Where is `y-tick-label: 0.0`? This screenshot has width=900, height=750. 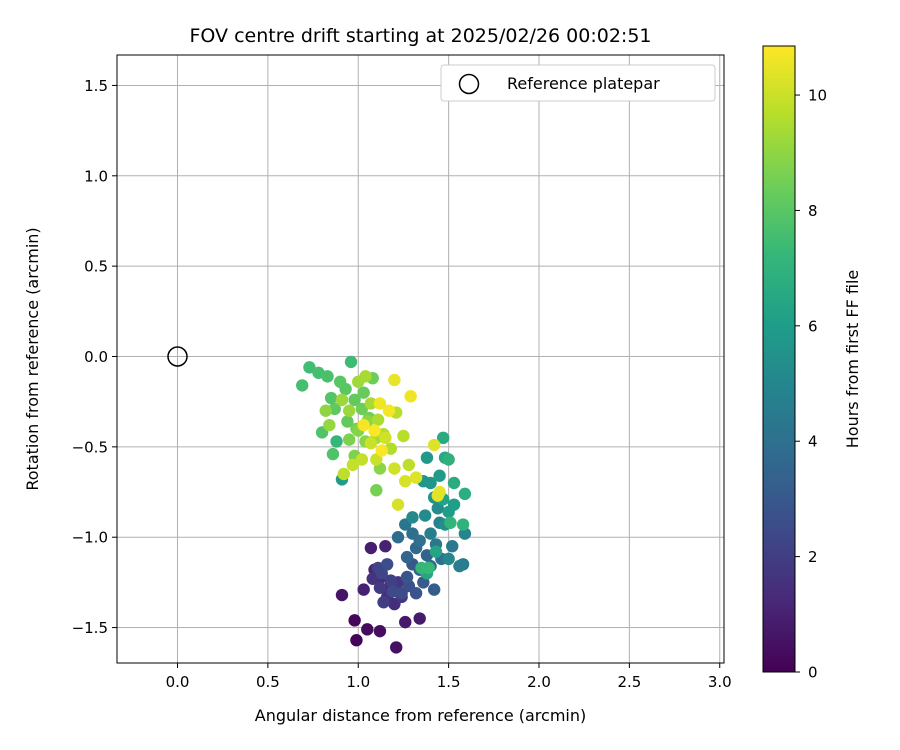 y-tick-label: 0.0 is located at coordinates (96, 357).